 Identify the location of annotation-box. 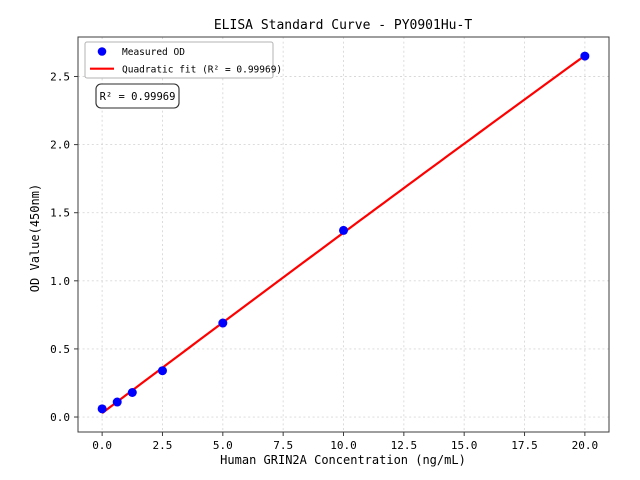
(137, 96).